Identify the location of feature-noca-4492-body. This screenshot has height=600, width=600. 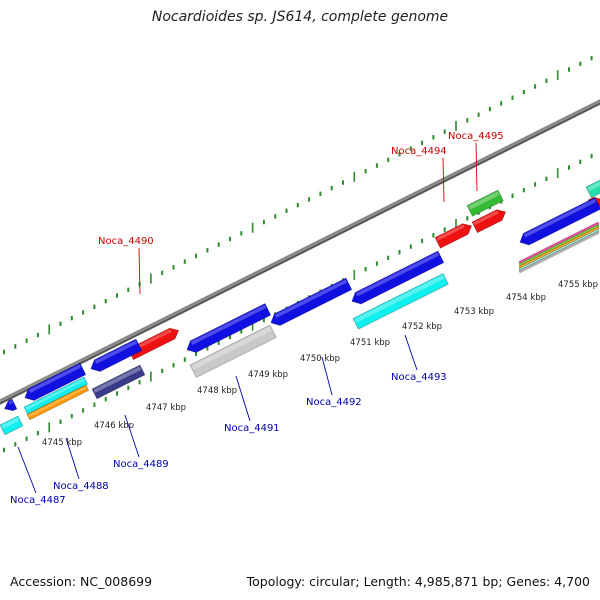
(311, 301).